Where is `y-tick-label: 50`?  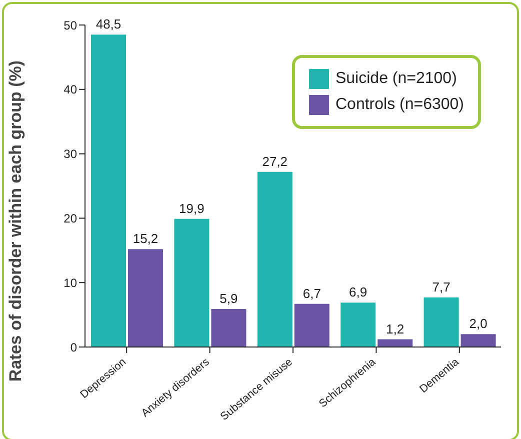 y-tick-label: 50 is located at coordinates (71, 25).